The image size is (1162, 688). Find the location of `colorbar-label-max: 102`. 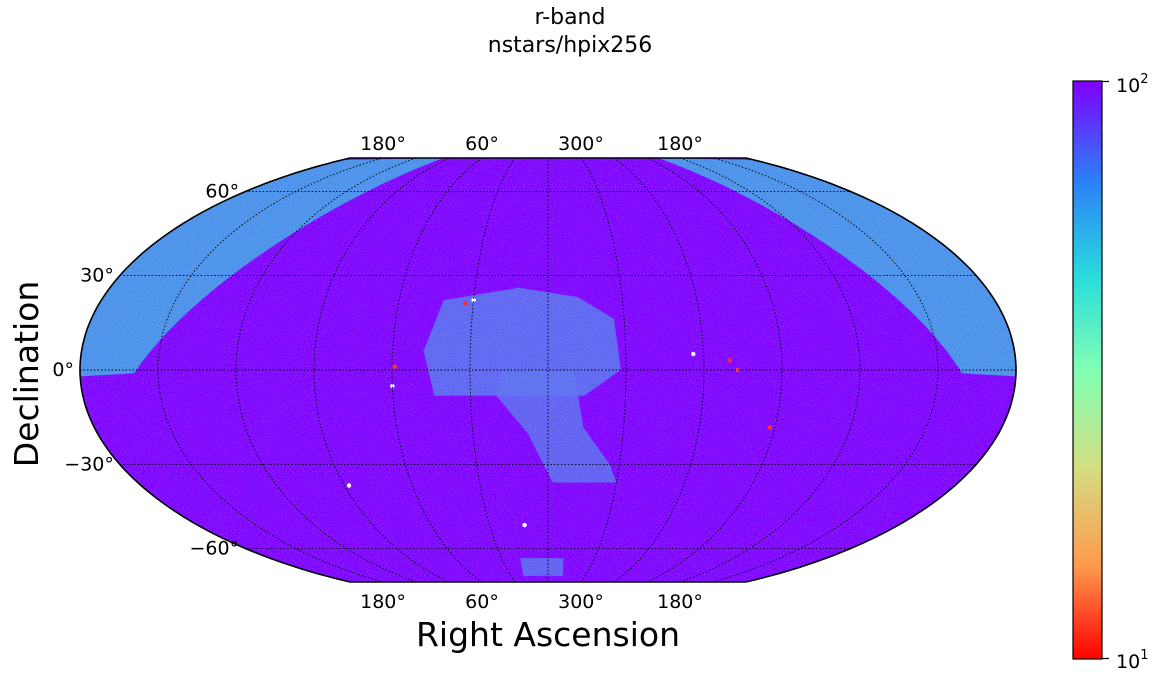

colorbar-label-max: 102 is located at coordinates (1132, 84).